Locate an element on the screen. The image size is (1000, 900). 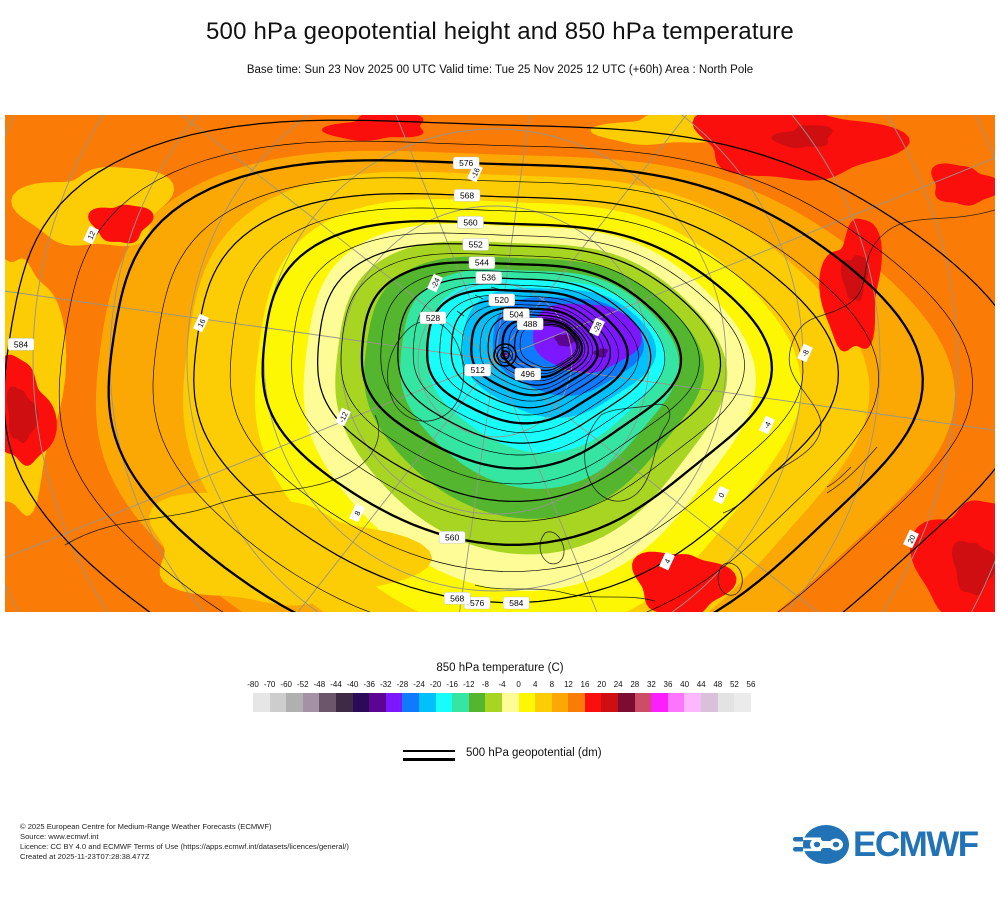
colorbar-tick: 48 is located at coordinates (718, 684).